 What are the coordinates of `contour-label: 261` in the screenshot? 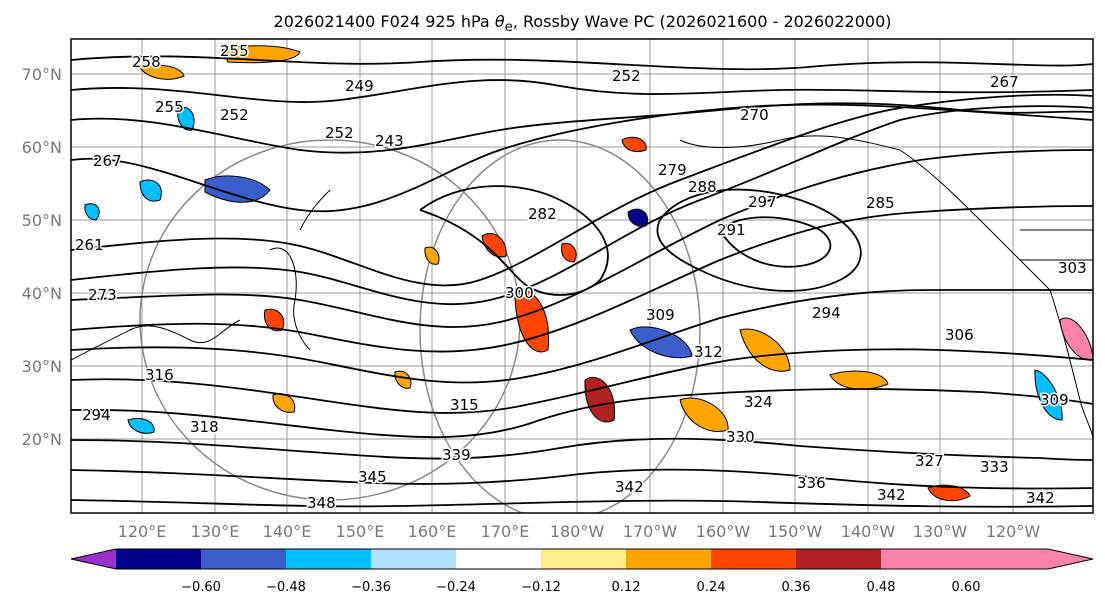 It's located at (89, 245).